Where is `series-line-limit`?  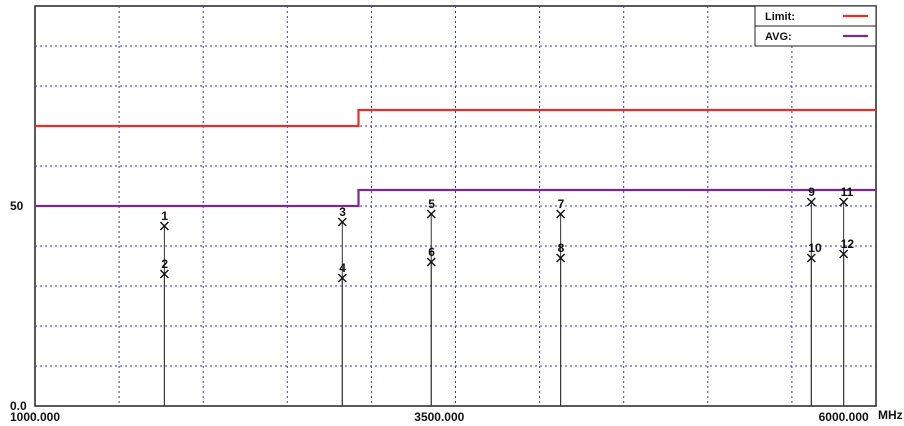 series-line-limit is located at coordinates (455, 118).